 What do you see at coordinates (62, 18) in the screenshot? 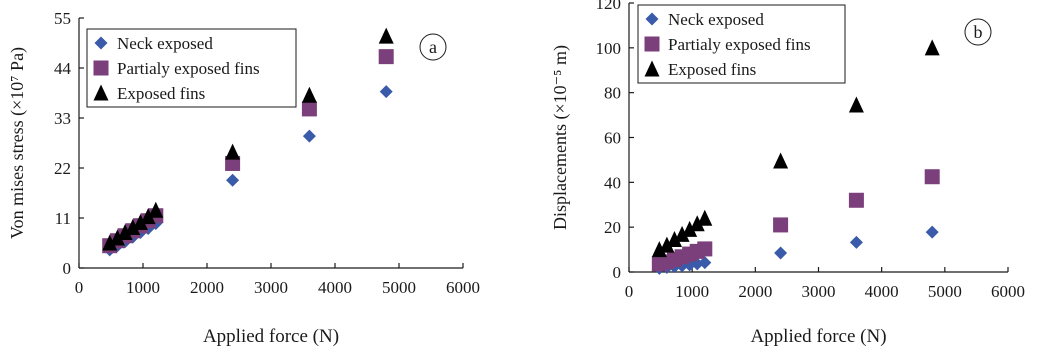
I see `y-tick-label: 55` at bounding box center [62, 18].